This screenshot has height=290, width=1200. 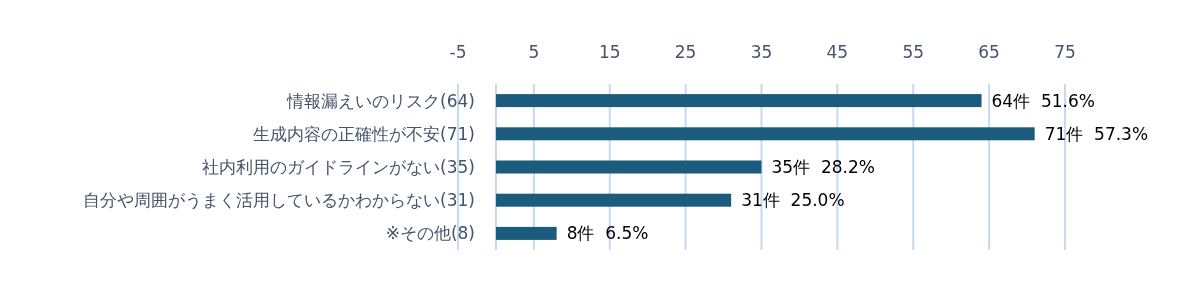 What do you see at coordinates (685, 52) in the screenshot?
I see `x-tick-label: 25` at bounding box center [685, 52].